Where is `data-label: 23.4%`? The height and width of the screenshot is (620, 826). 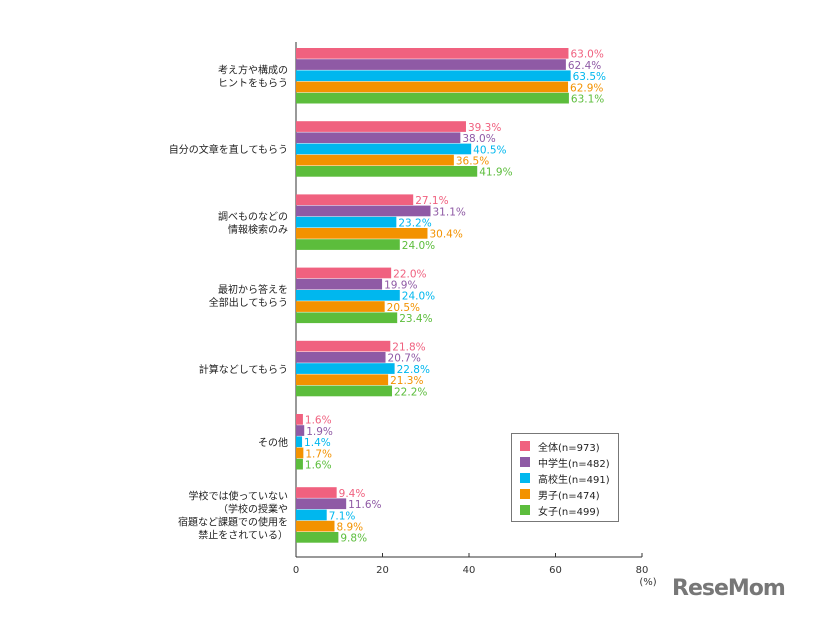
data-label: 23.4% is located at coordinates (415, 319).